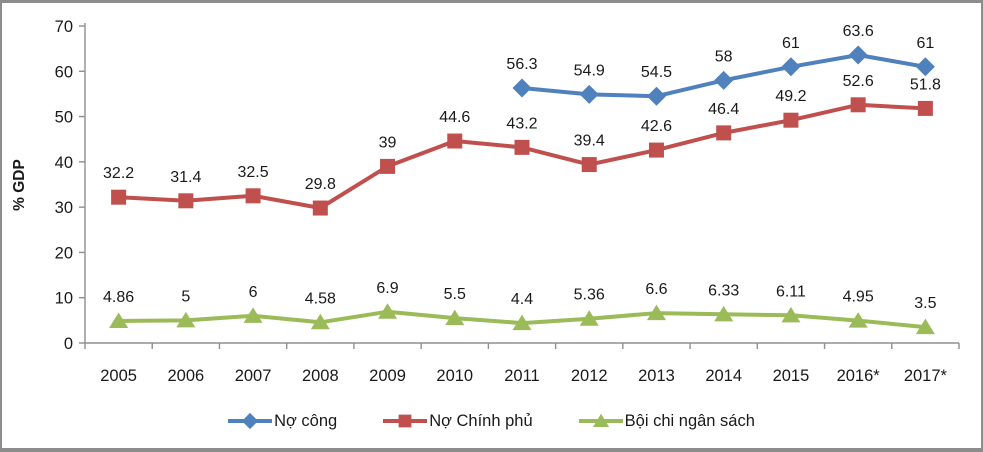  I want to click on x-tick-label: 2012, so click(589, 376).